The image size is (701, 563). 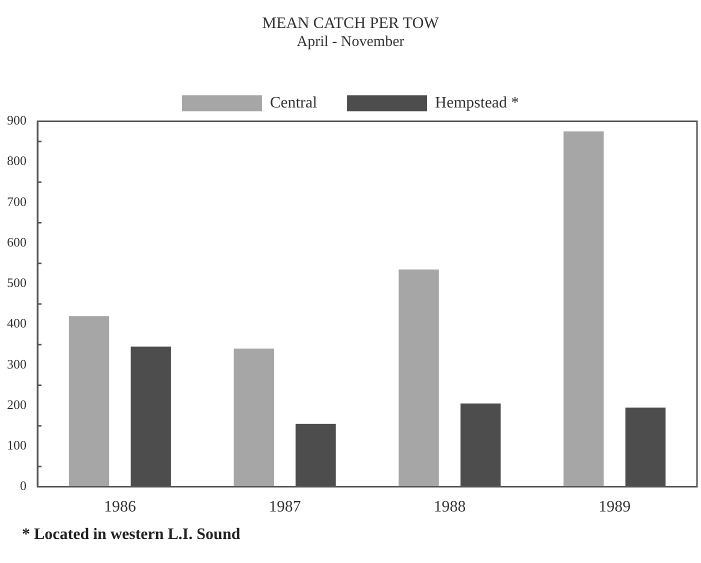 What do you see at coordinates (16, 323) in the screenshot?
I see `y-tick-label: 400` at bounding box center [16, 323].